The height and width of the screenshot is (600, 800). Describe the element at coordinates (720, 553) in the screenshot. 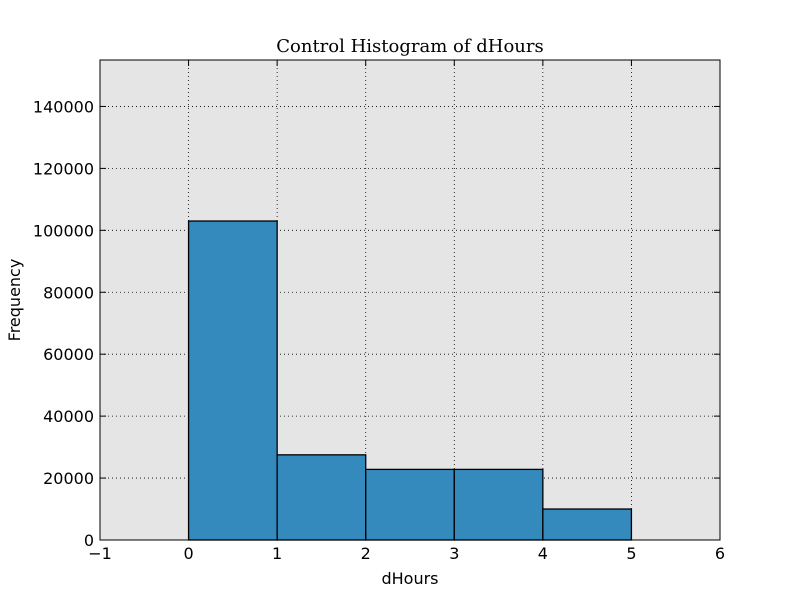

I see `x-tick-label: 6` at that location.